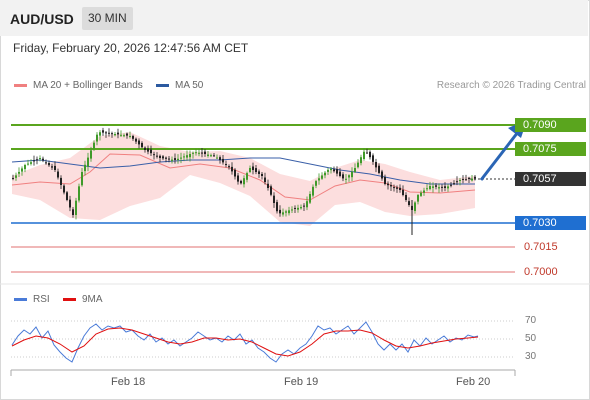 Image resolution: width=590 pixels, height=400 pixels. Describe the element at coordinates (294, 18) in the screenshot. I see `chart-header: AUD/USD 30 MIN` at that location.